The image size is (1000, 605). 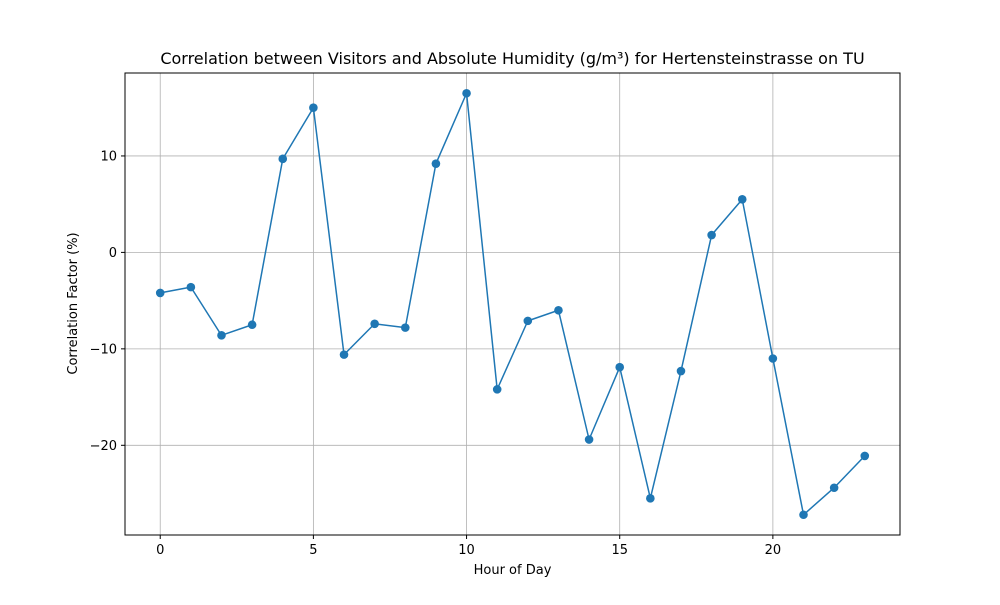 What do you see at coordinates (160, 550) in the screenshot?
I see `x-tick-label: 0` at bounding box center [160, 550].